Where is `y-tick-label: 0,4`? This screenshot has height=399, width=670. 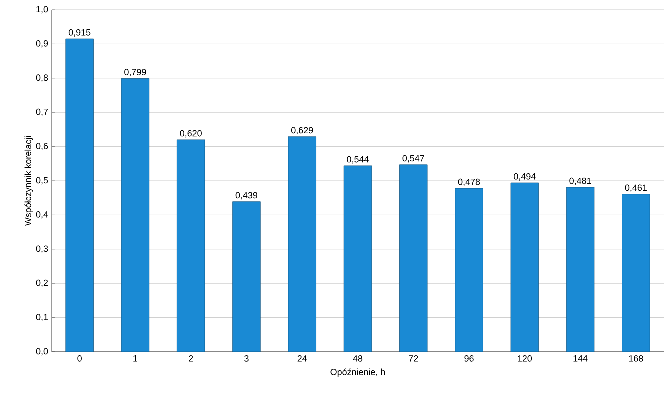 y-tick-label: 0,4 is located at coordinates (42, 215).